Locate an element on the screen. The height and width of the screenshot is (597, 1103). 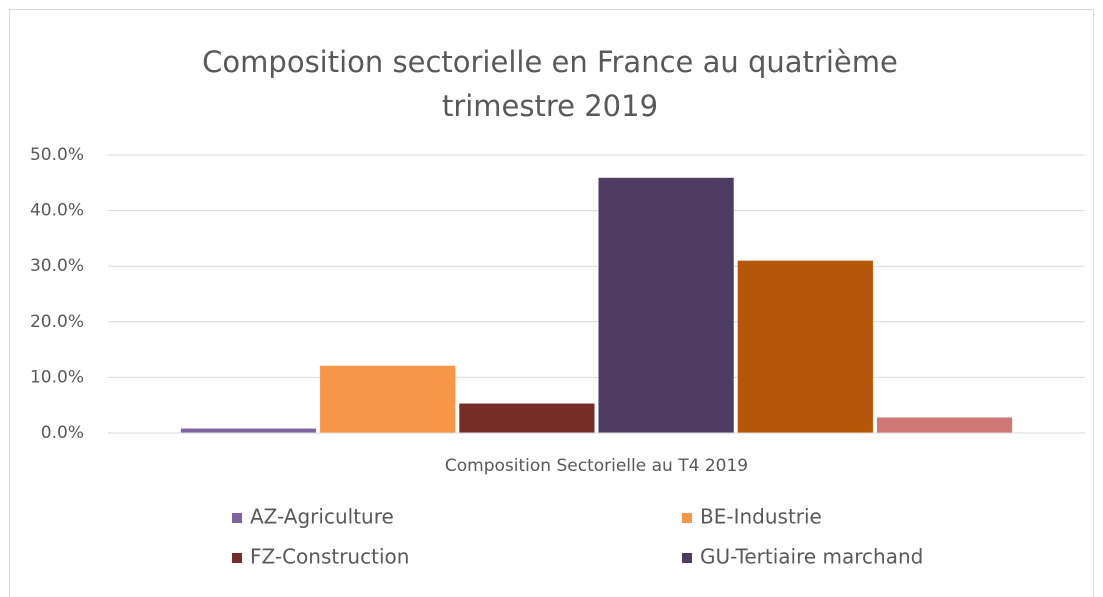
y-tick-label: 30.0% is located at coordinates (57, 266).